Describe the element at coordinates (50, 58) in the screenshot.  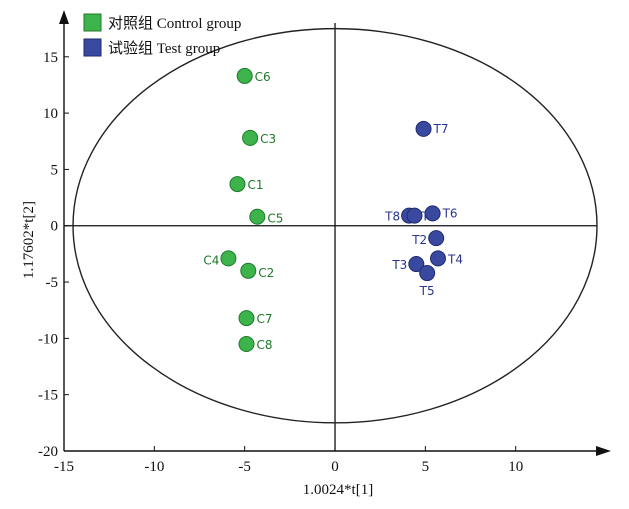
I see `y-tick-label: 15` at that location.